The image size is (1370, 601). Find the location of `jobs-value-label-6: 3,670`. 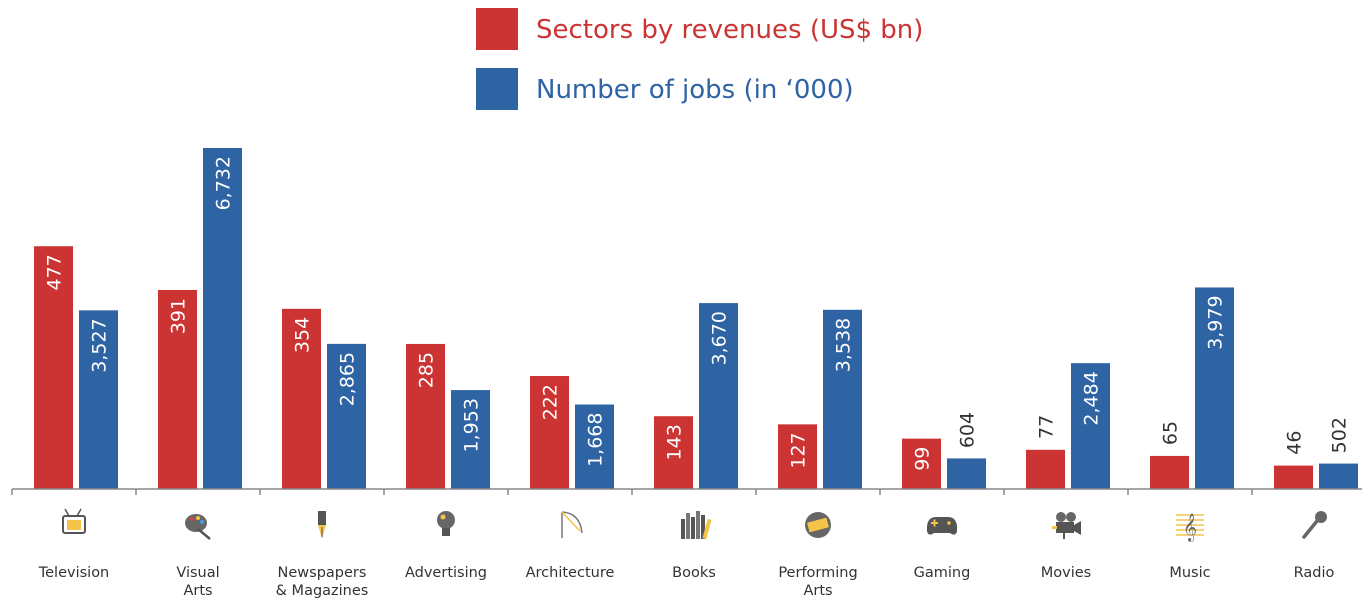

jobs-value-label-6: 3,670 is located at coordinates (720, 338).